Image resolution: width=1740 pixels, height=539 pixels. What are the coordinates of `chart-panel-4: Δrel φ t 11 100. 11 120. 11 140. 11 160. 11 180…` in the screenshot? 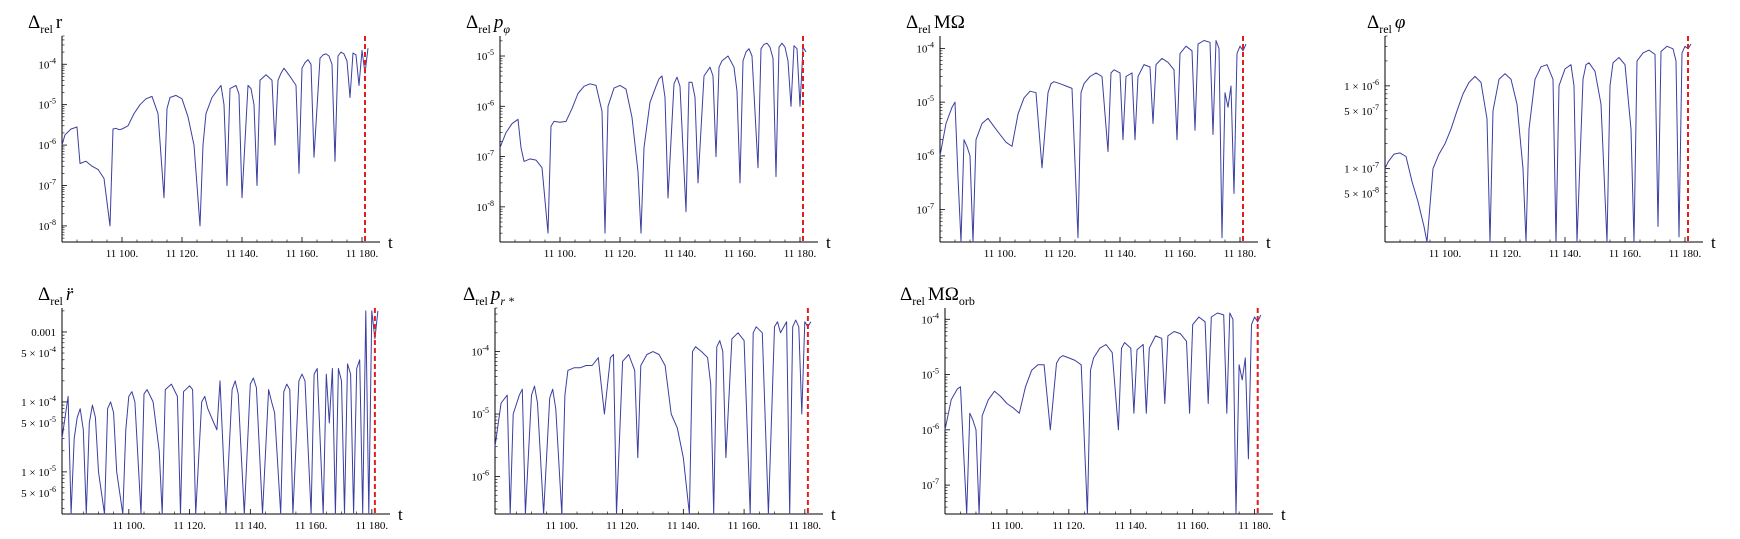 It's located at (1530, 136).